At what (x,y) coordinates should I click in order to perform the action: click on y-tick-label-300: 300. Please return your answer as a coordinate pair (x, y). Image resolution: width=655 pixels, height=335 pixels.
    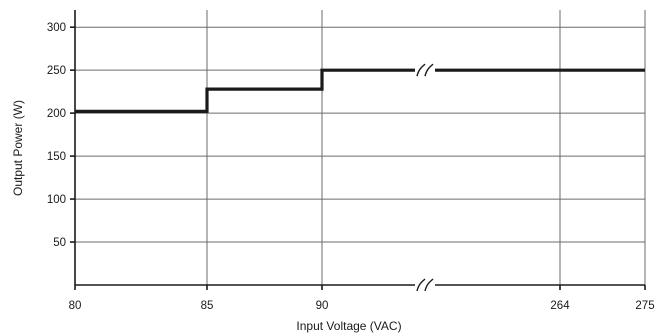
    Looking at the image, I should click on (56, 28).